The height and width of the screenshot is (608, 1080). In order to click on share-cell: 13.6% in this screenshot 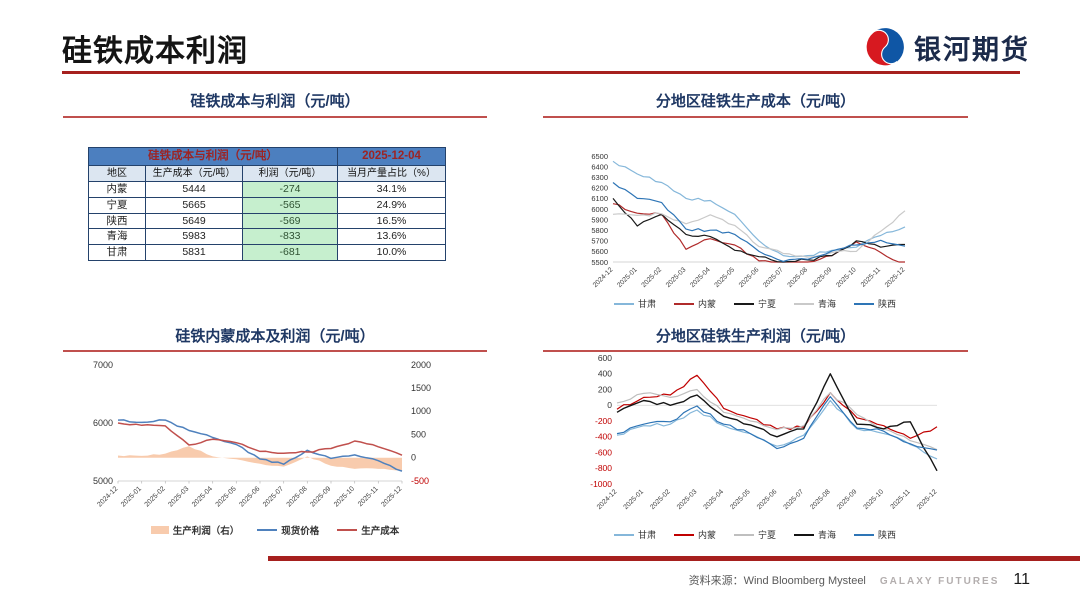, I will do `click(392, 237)`.